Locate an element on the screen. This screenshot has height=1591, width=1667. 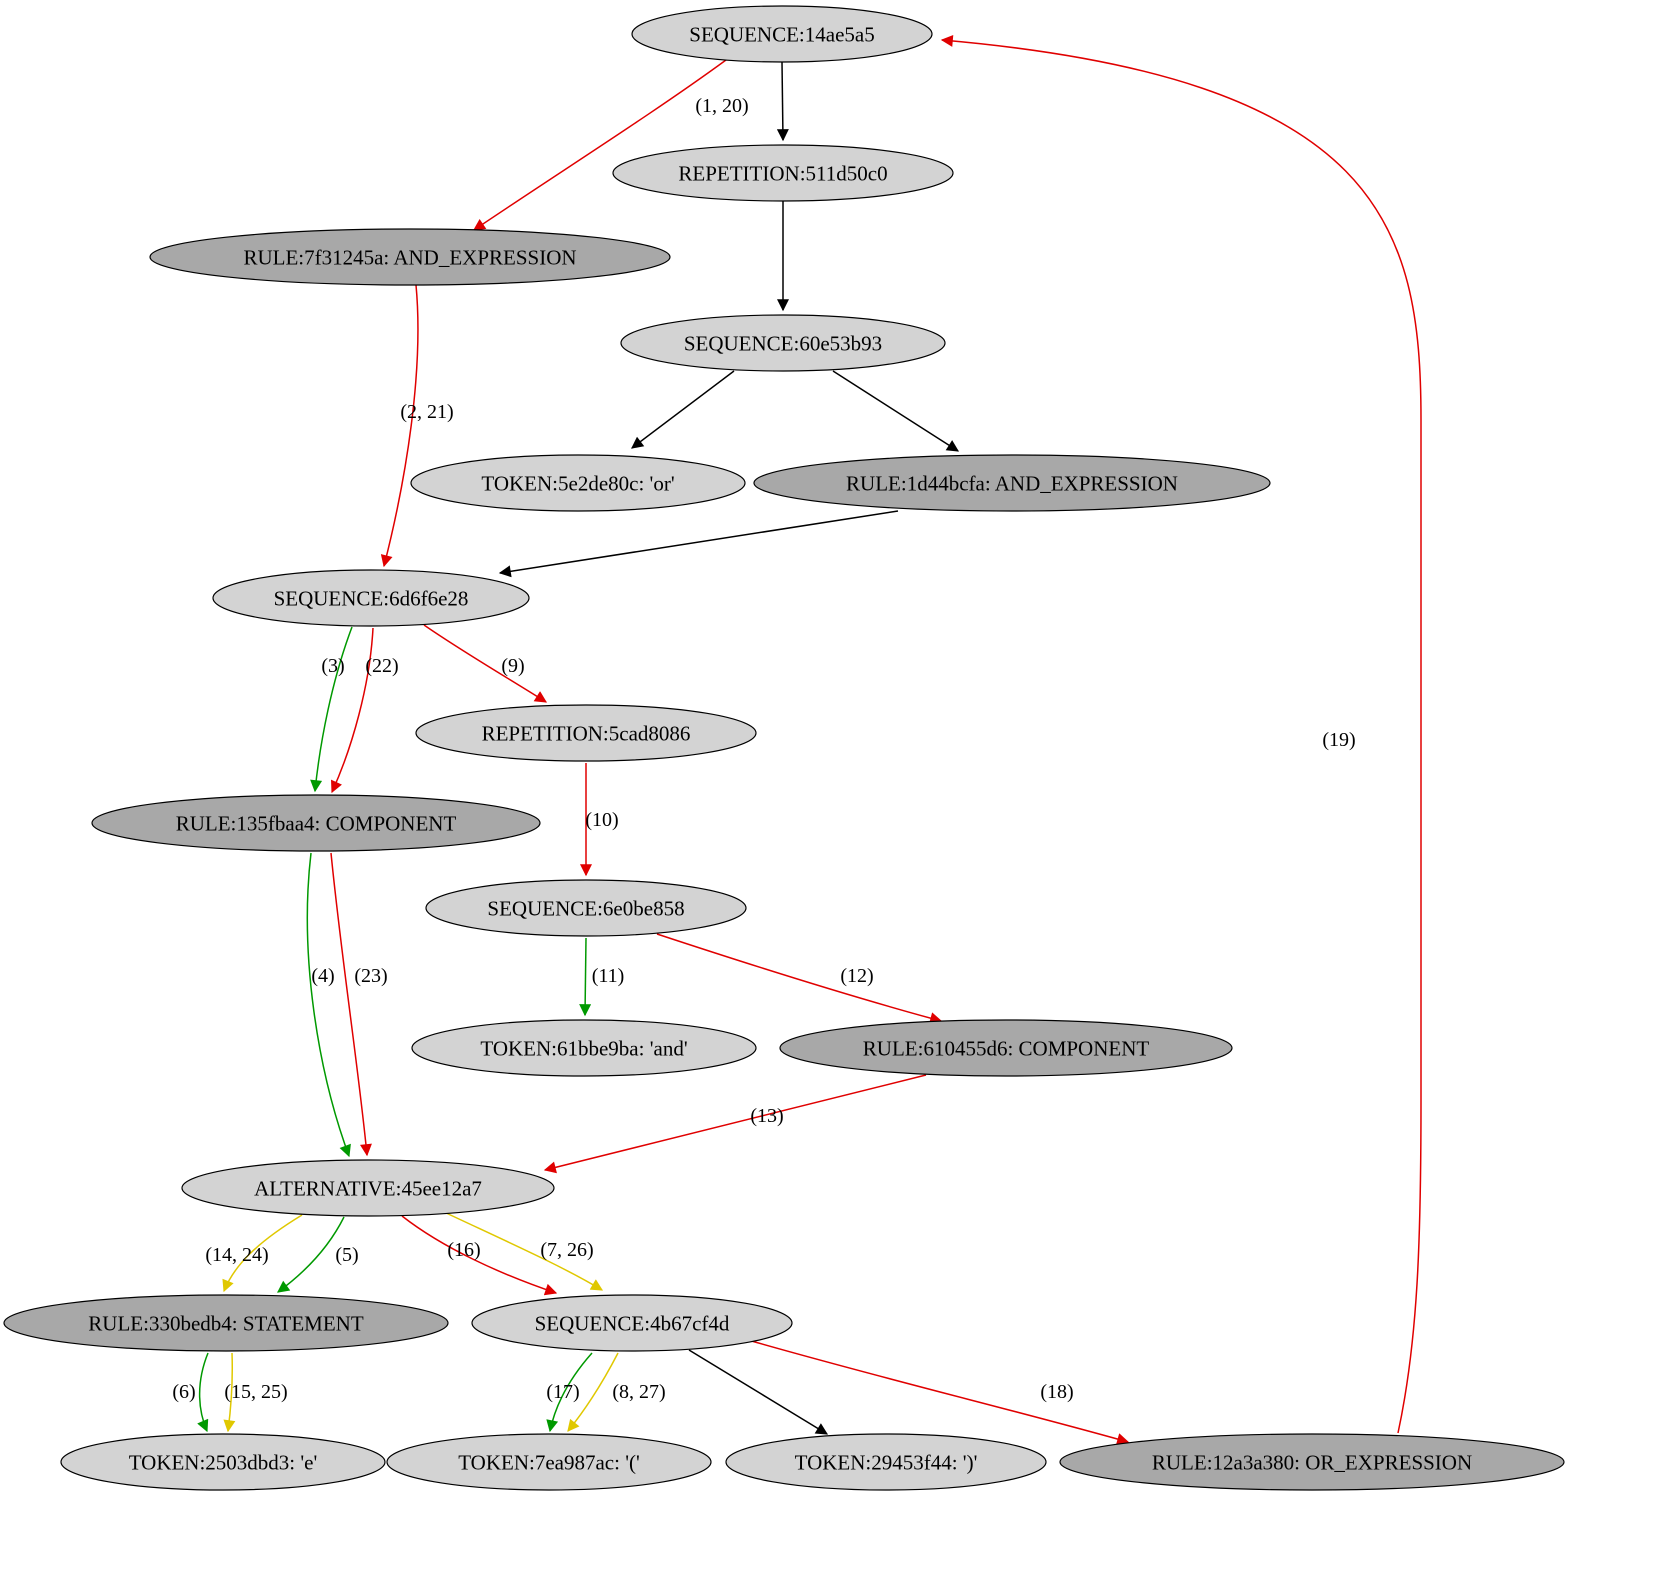
node-tok-29453f44: TOKEN:29453f44: ')' is located at coordinates (886, 1462).